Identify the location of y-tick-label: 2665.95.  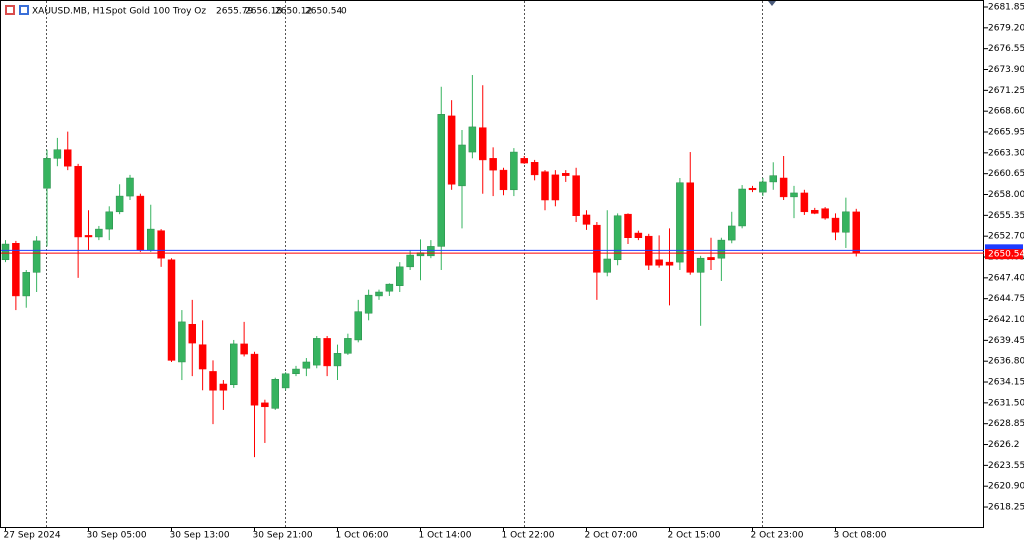
(1006, 133).